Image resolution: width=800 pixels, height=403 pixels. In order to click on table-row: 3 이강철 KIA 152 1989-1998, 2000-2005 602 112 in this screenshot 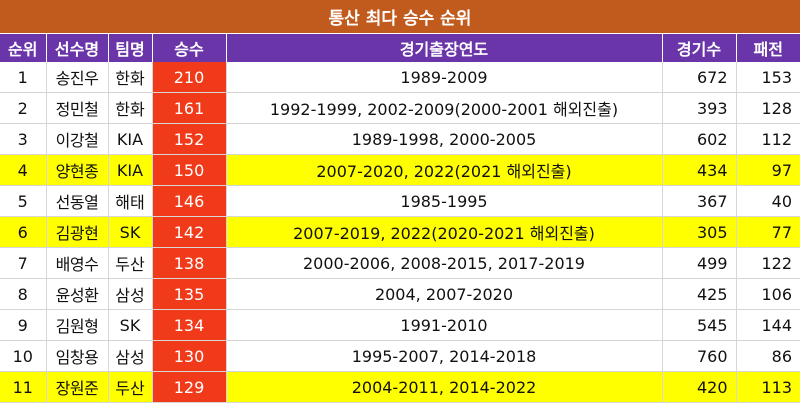, I will do `click(400, 139)`.